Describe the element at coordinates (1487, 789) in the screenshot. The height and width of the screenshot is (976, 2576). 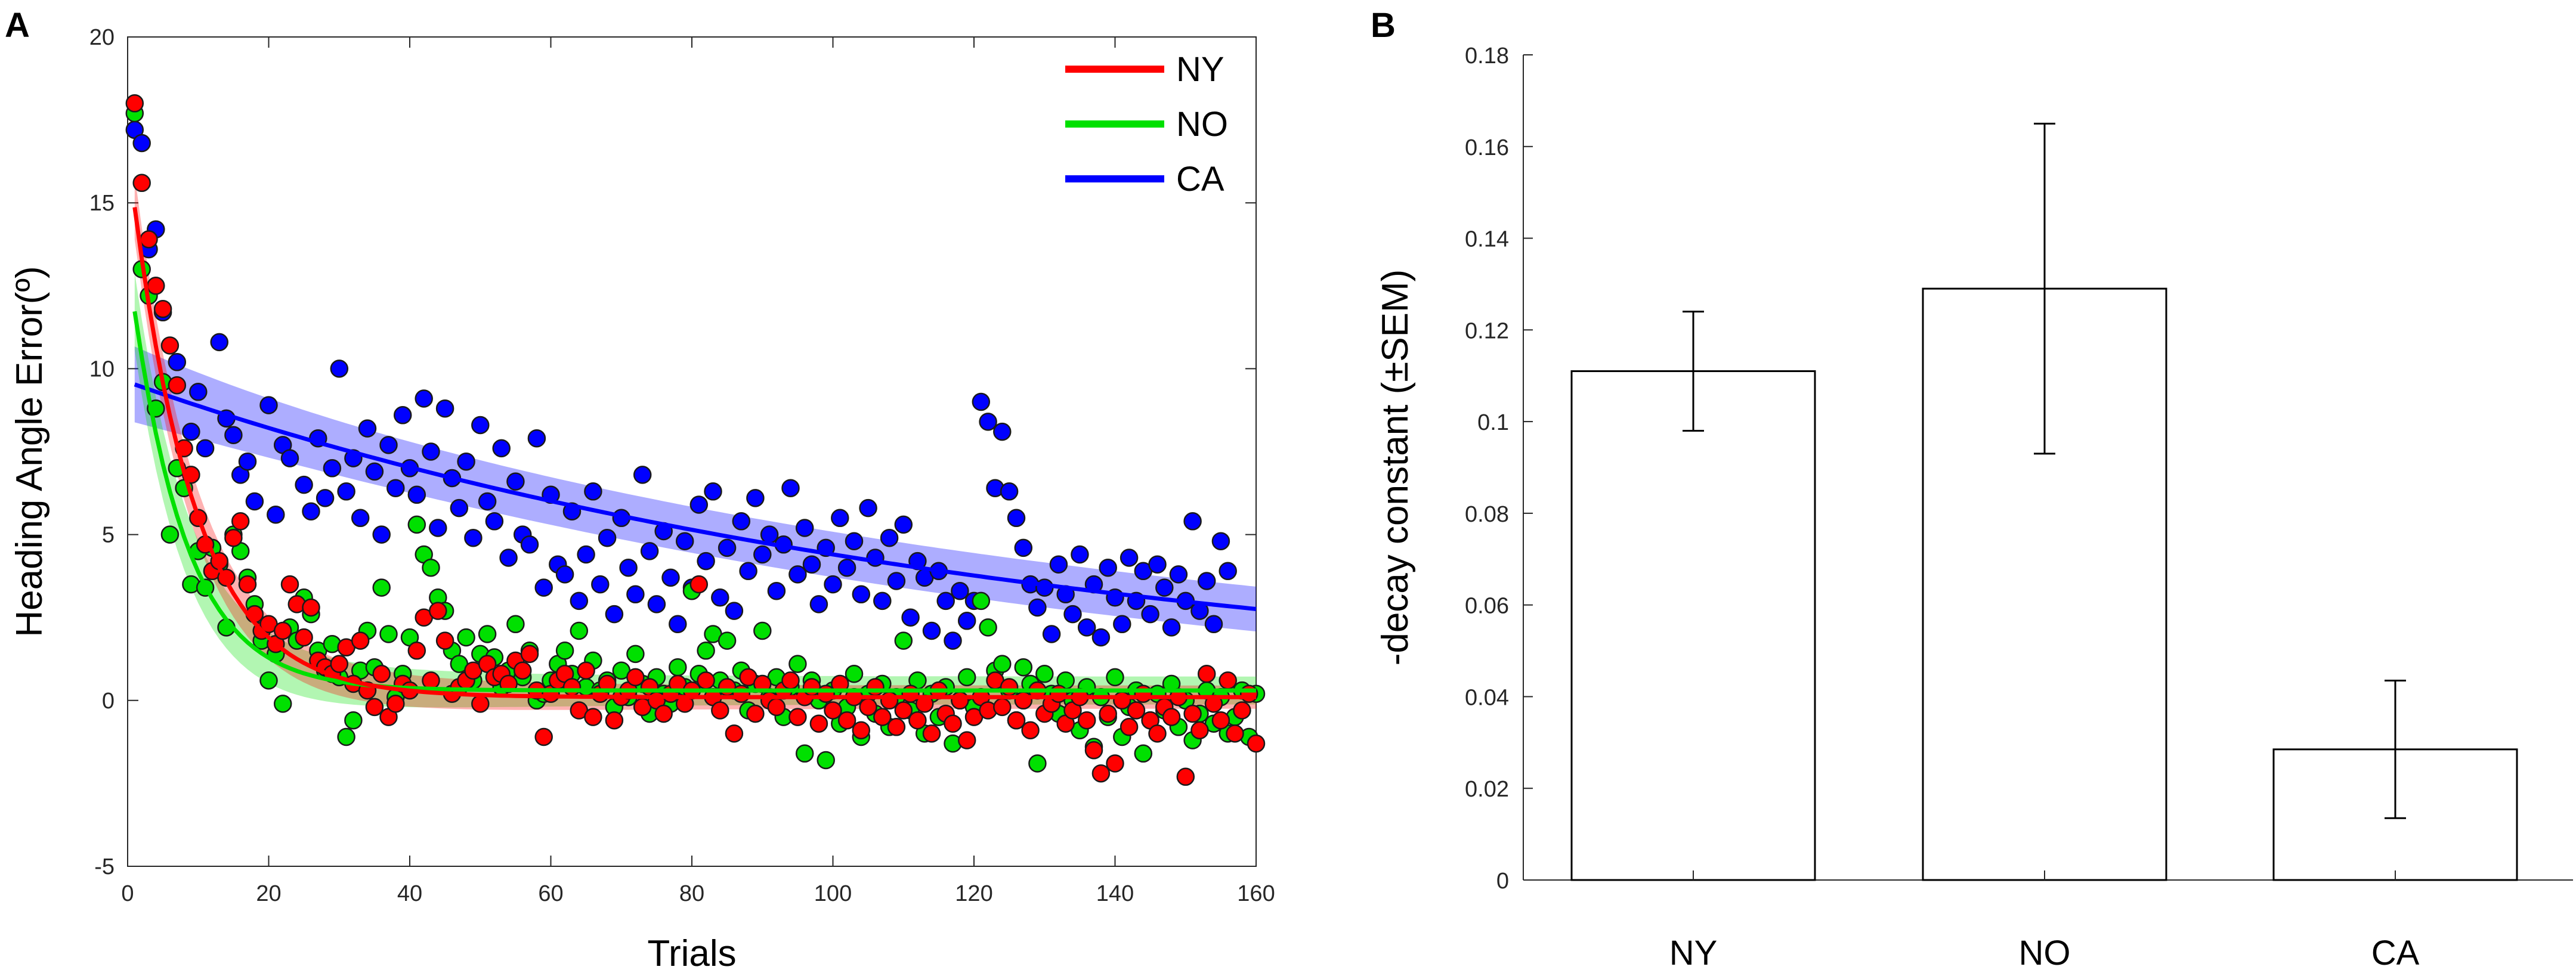
I see `y-tick-label: 0.02` at that location.